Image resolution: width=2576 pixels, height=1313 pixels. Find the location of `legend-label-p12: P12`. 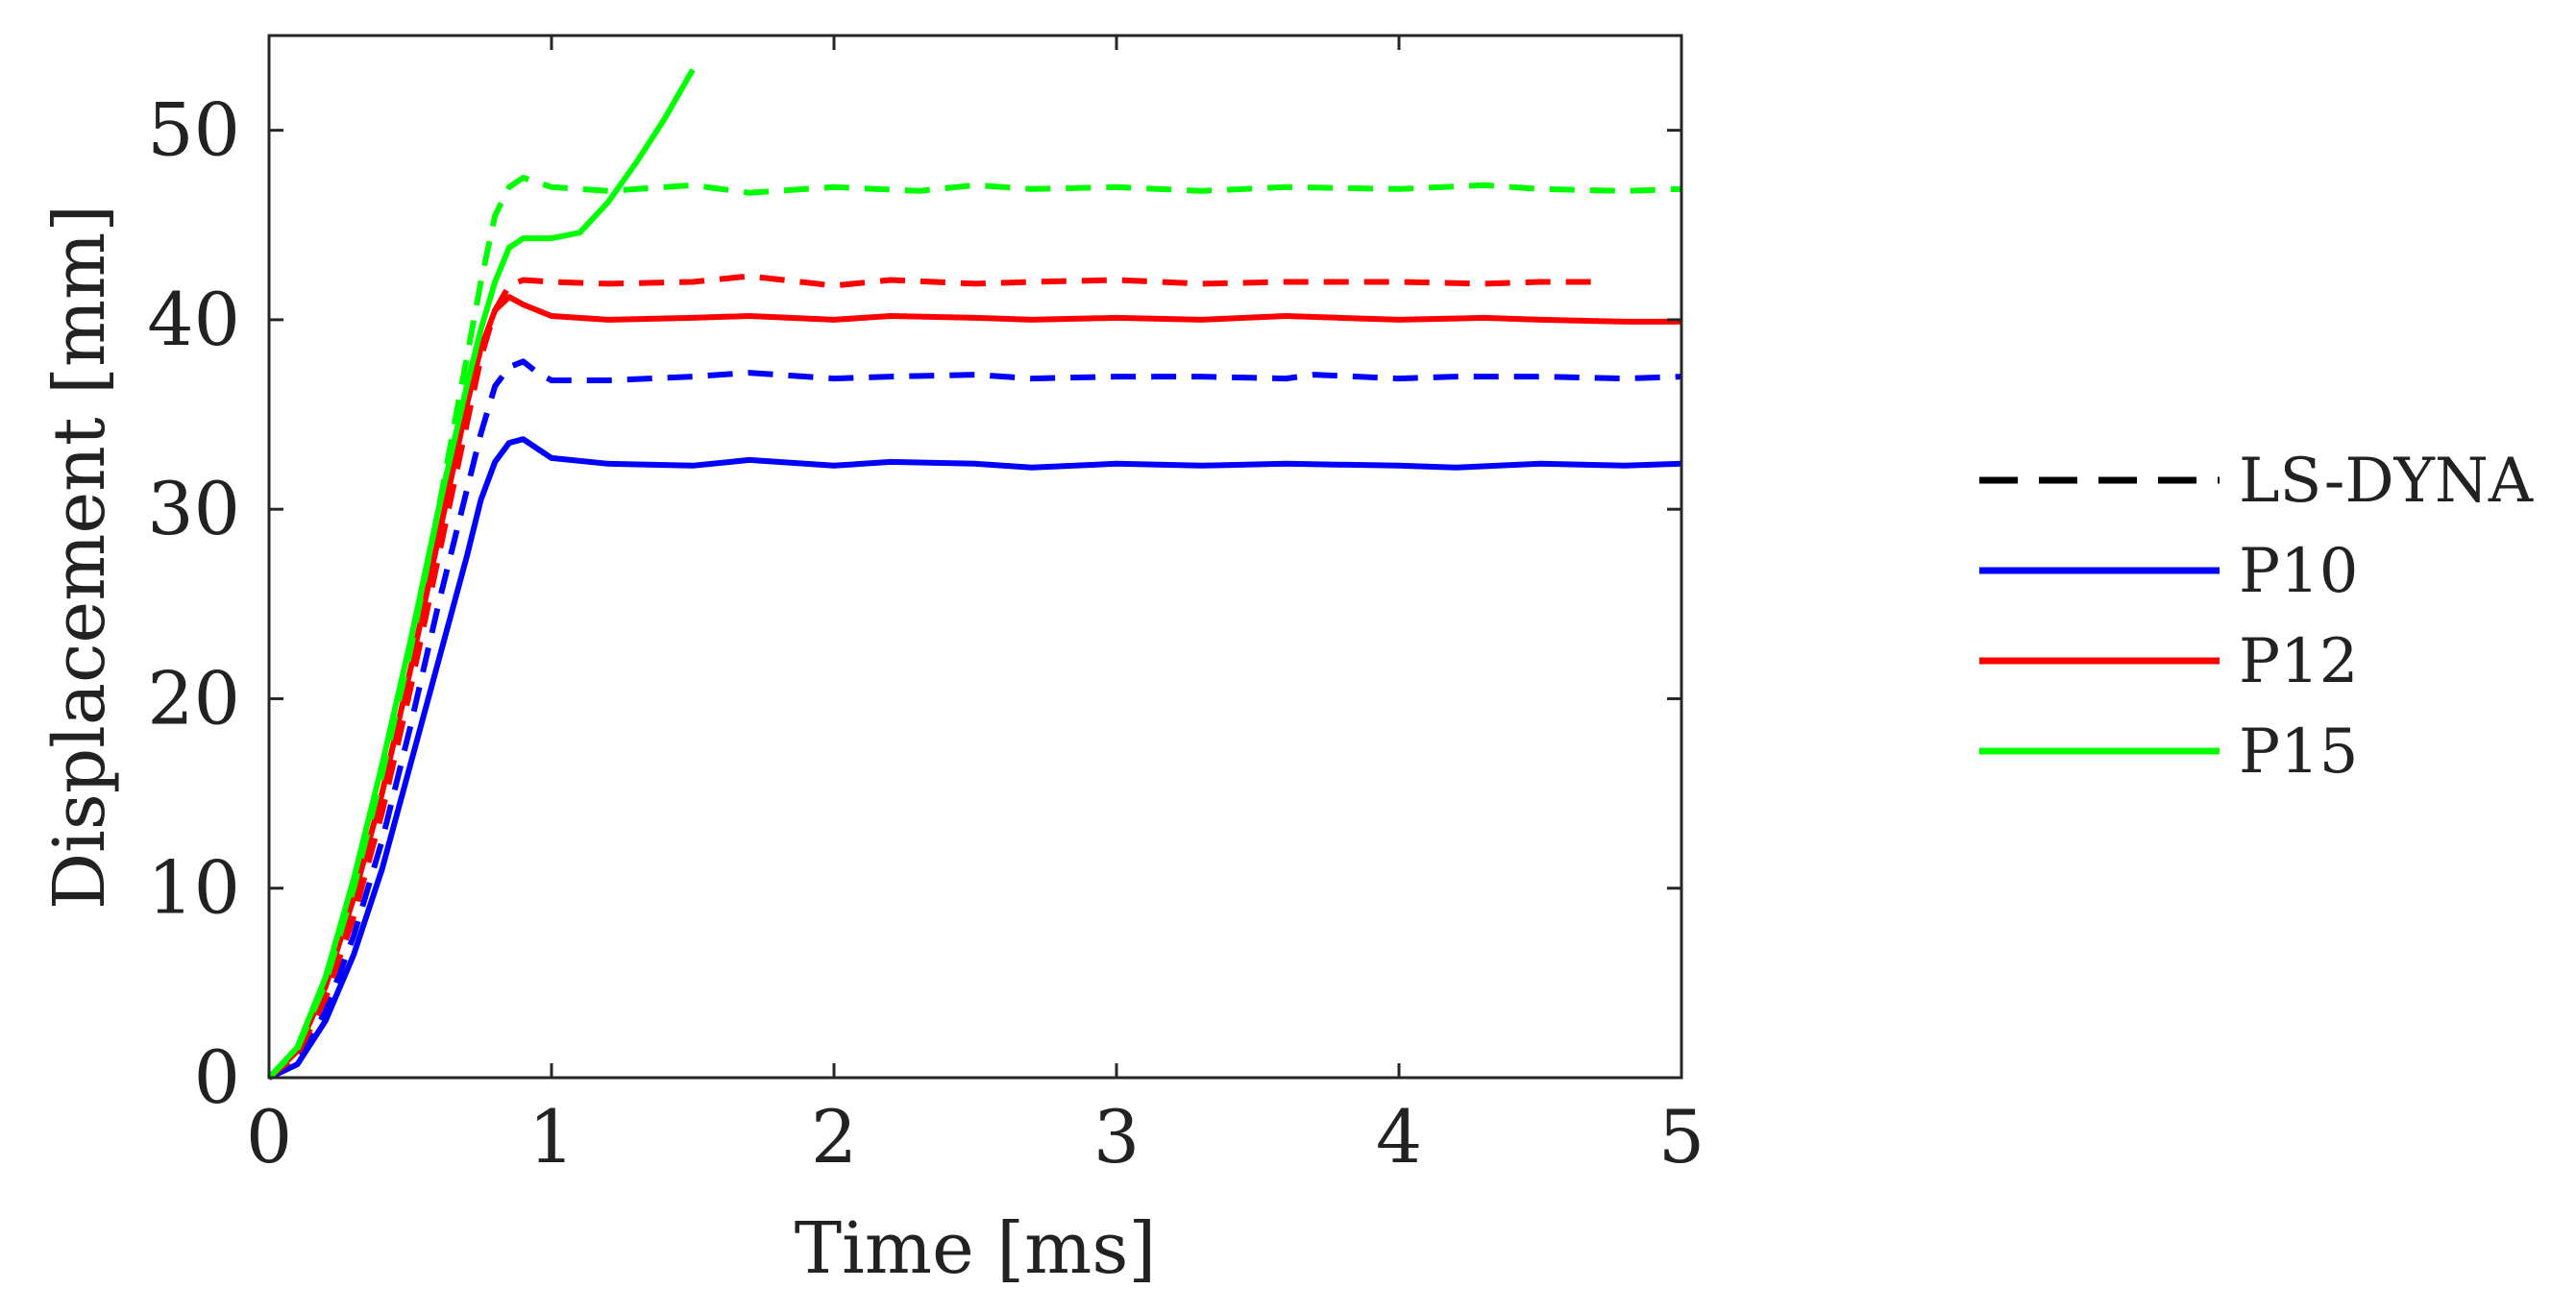

legend-label-p12: P12 is located at coordinates (2299, 661).